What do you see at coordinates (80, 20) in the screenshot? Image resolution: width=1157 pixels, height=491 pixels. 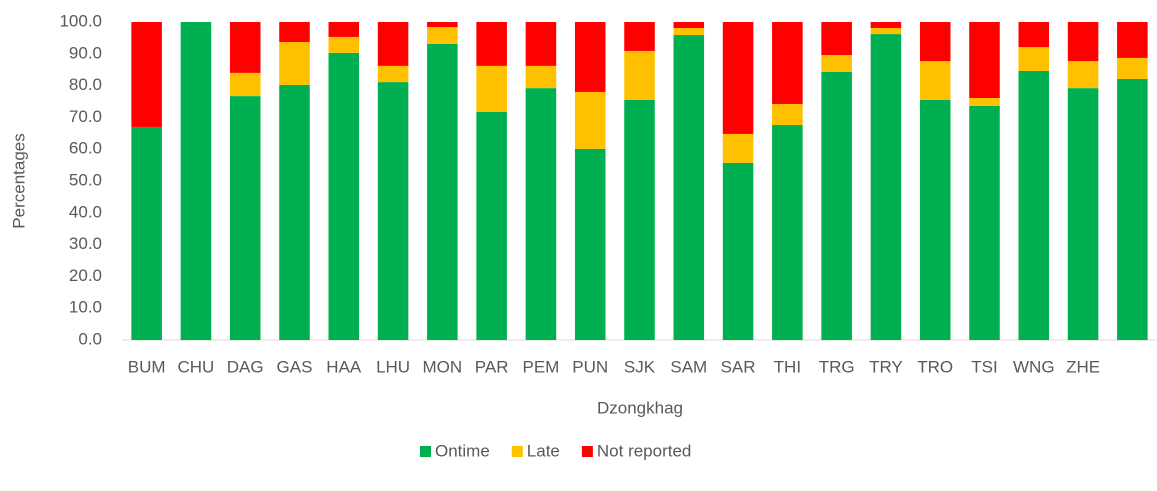 I see `y-tick-label: 100.0` at bounding box center [80, 20].